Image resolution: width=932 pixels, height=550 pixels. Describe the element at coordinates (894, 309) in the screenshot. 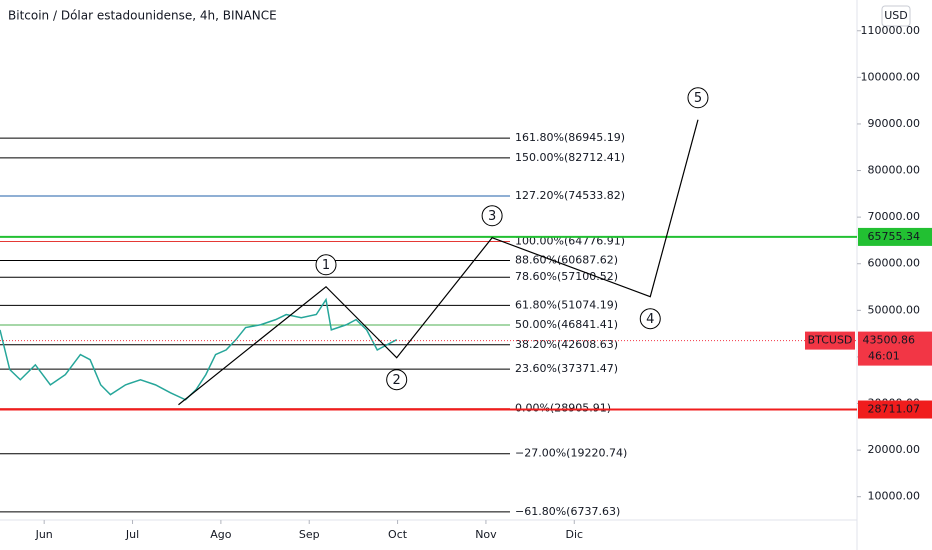

I see `y-tick-label: 50000.00` at that location.